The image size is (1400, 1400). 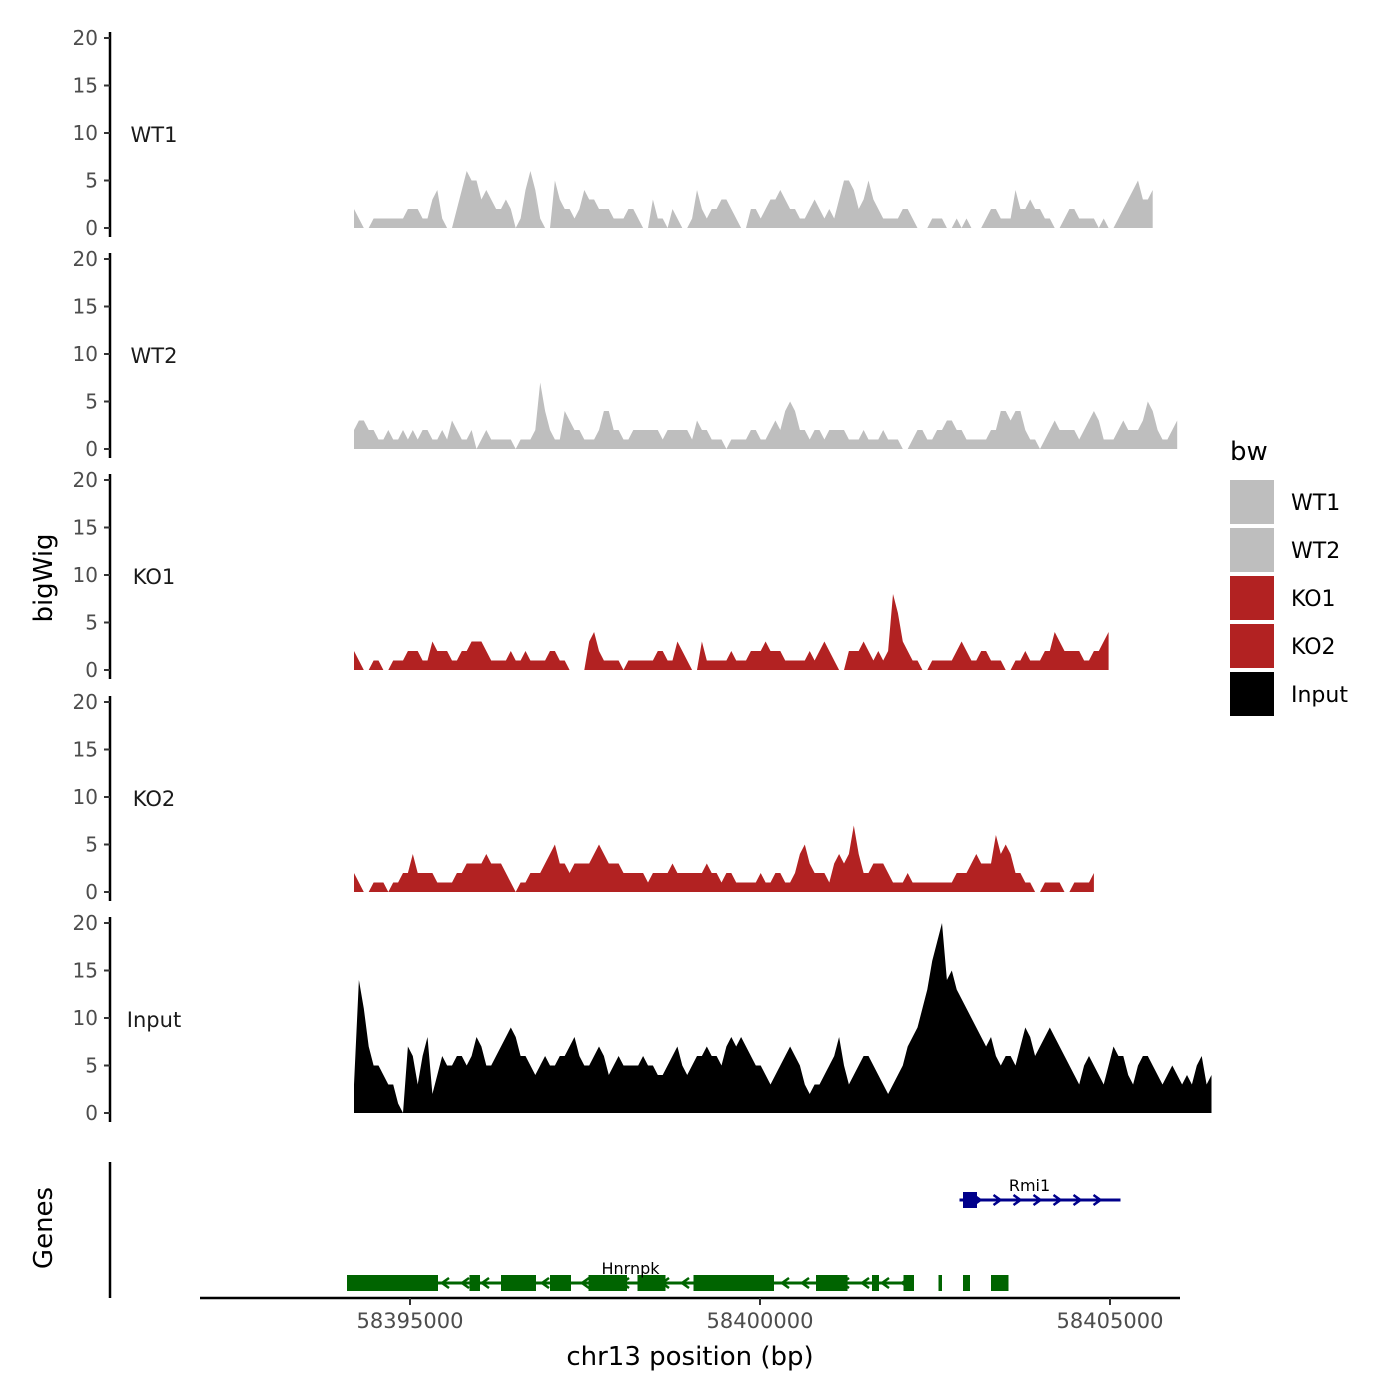 I want to click on gene-label-rmi1: Rmi1, so click(x=1029, y=1185).